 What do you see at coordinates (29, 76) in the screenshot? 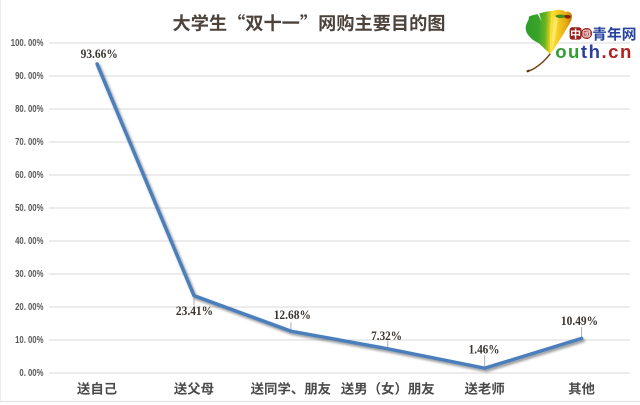
I see `svg-text: 90. 00%` at bounding box center [29, 76].